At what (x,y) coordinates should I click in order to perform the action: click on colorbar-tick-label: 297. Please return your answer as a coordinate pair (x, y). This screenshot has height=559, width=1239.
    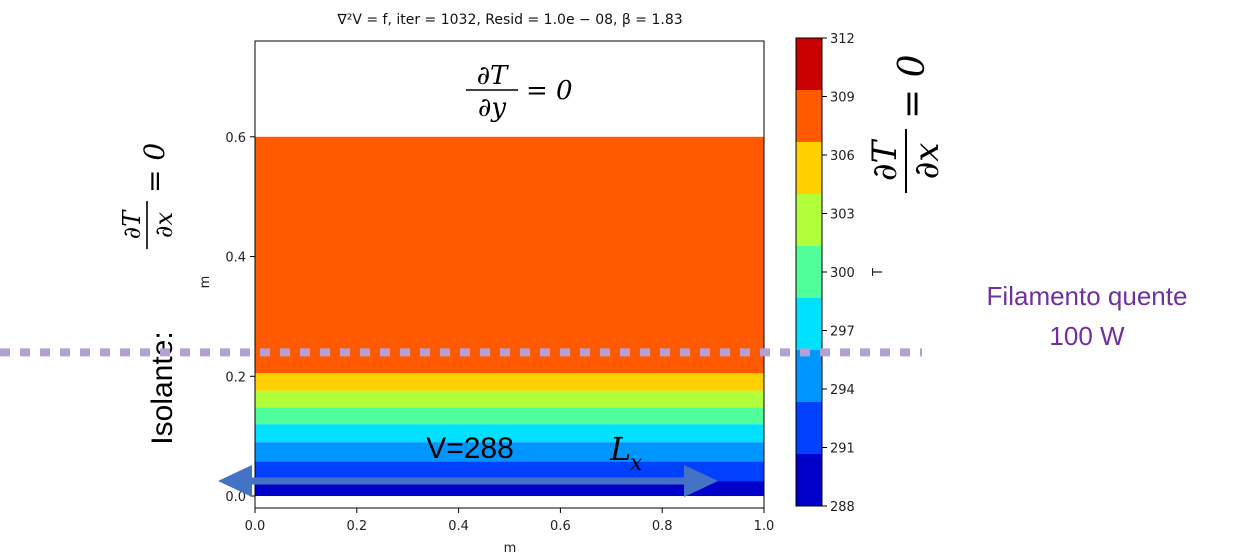
    Looking at the image, I should click on (842, 332).